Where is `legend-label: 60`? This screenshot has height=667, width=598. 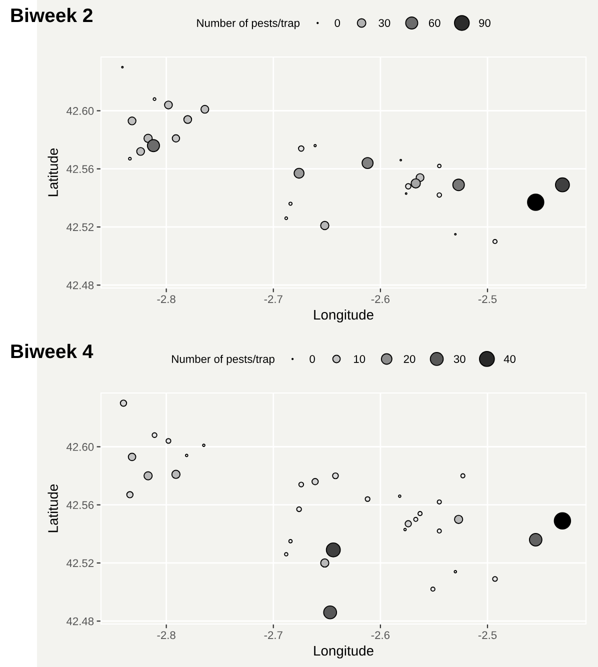 legend-label: 60 is located at coordinates (434, 23).